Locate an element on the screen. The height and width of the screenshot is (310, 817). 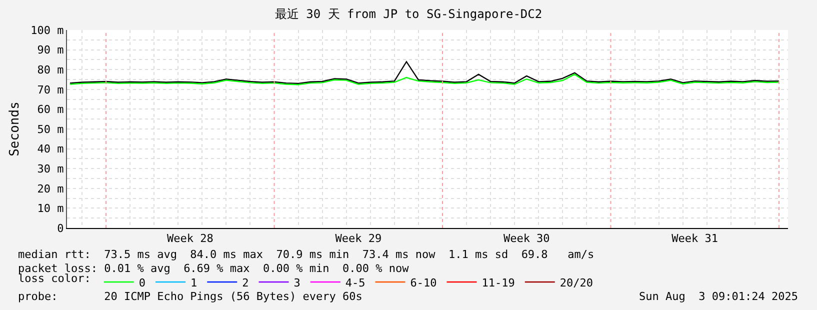
legend-label: 2 is located at coordinates (245, 283).